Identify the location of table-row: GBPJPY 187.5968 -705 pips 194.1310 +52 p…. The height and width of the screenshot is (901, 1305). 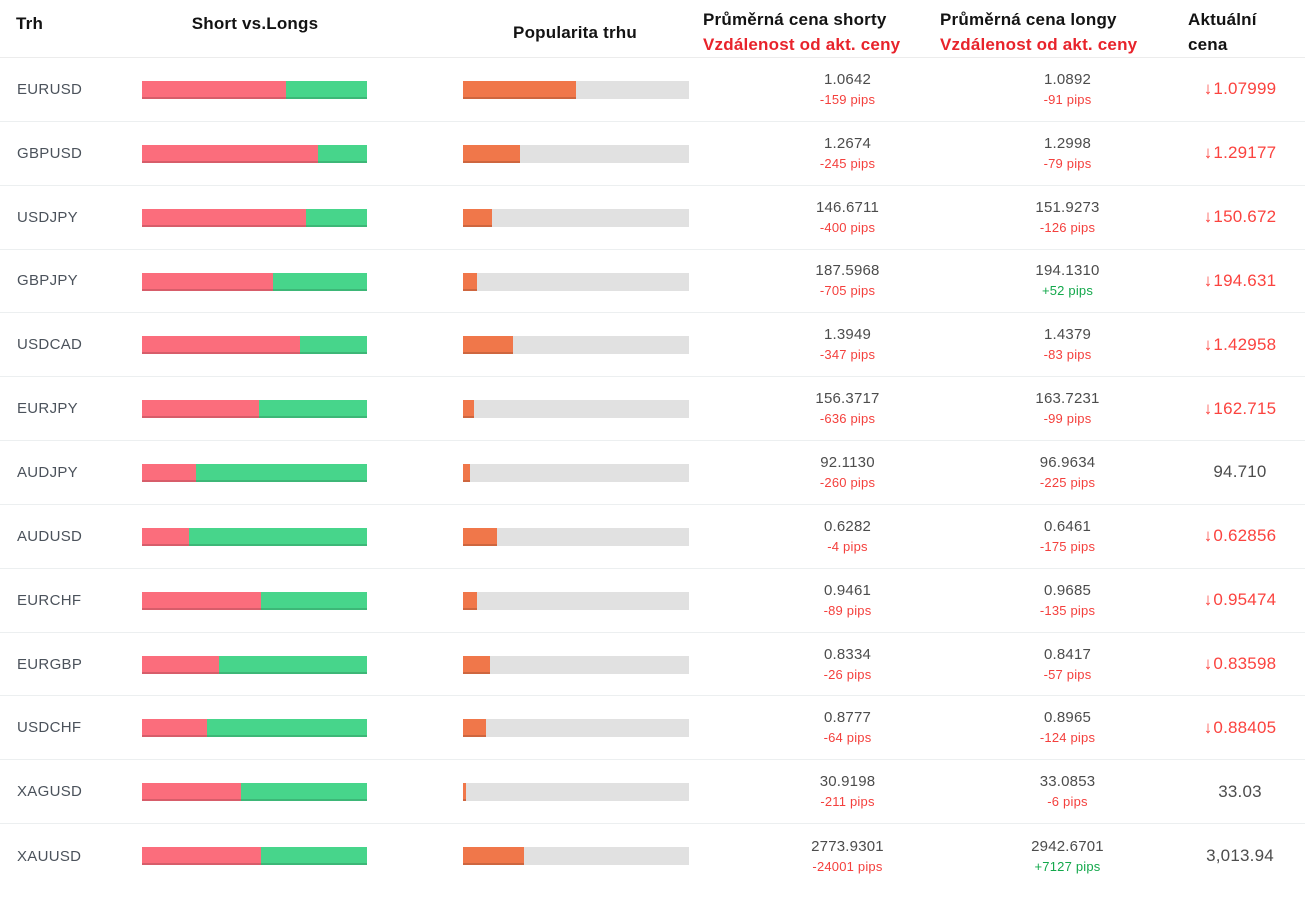
(652, 281).